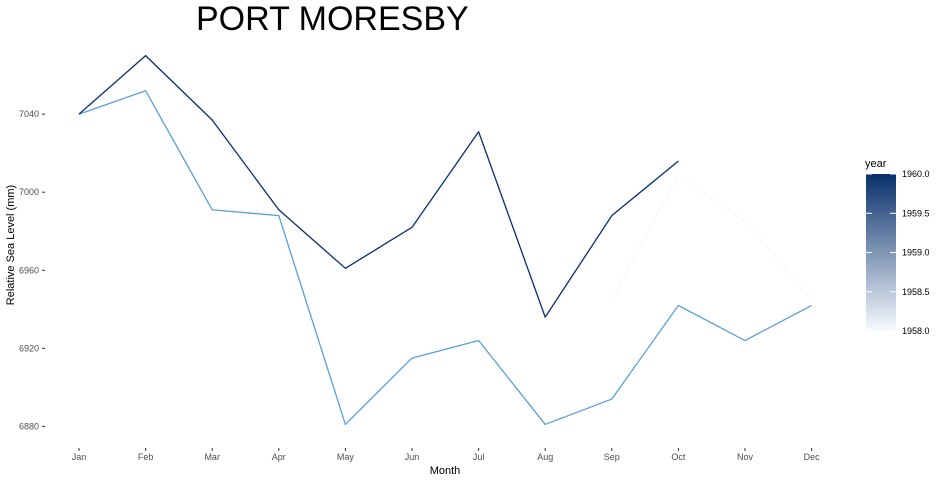  I want to click on y-tick-label: 6880, so click(29, 426).